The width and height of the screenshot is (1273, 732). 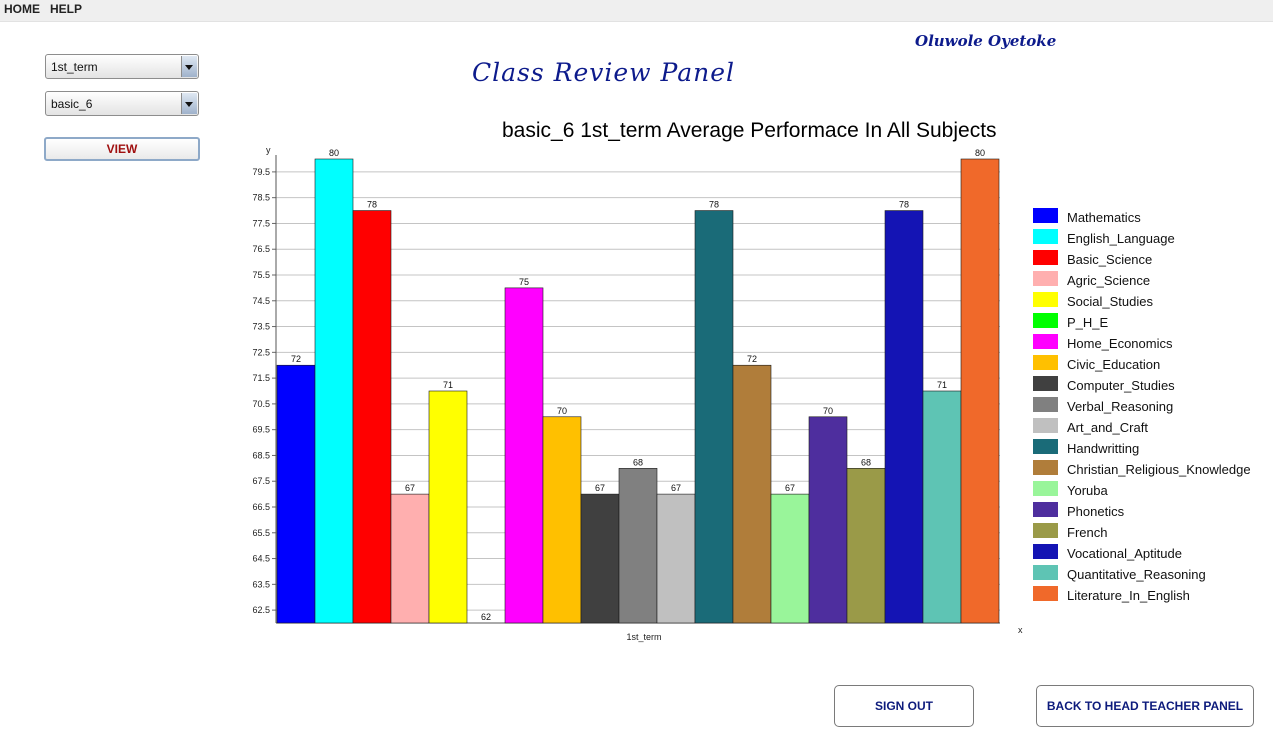 I want to click on legend-label: Quantitative_Reasoning, so click(x=1136, y=574).